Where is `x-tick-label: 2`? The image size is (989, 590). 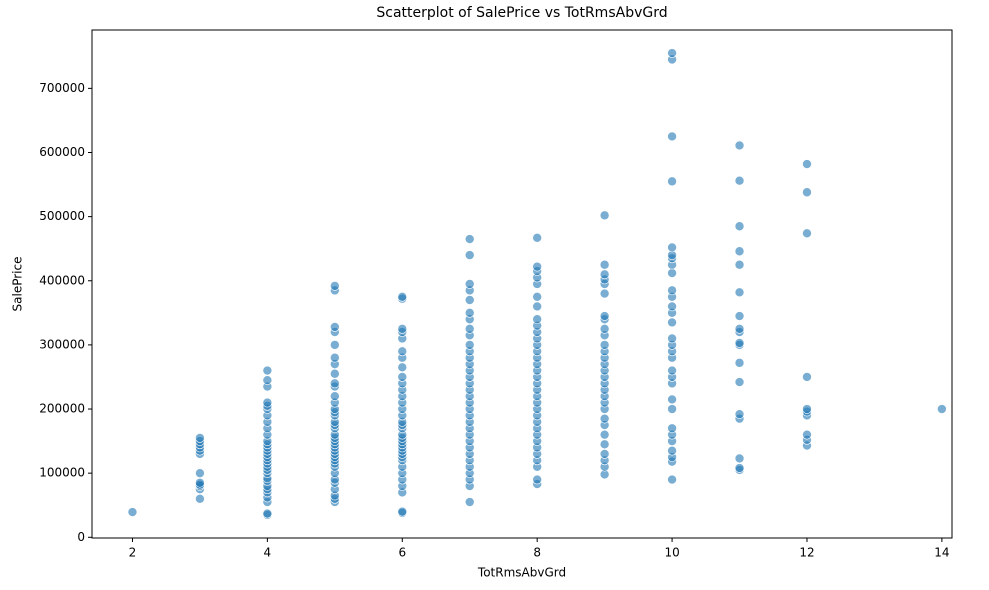
x-tick-label: 2 is located at coordinates (133, 553).